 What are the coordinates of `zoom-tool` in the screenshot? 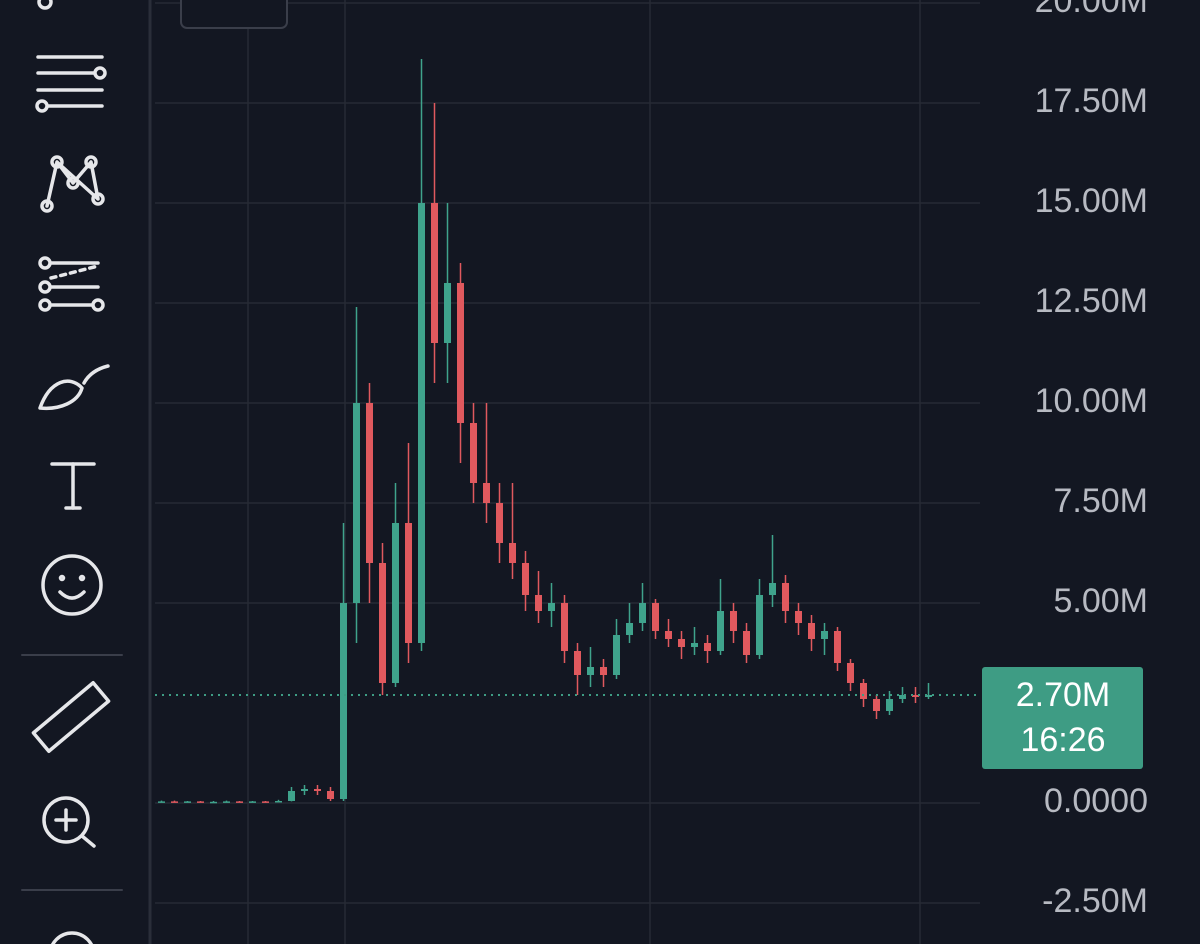 It's located at (69, 822).